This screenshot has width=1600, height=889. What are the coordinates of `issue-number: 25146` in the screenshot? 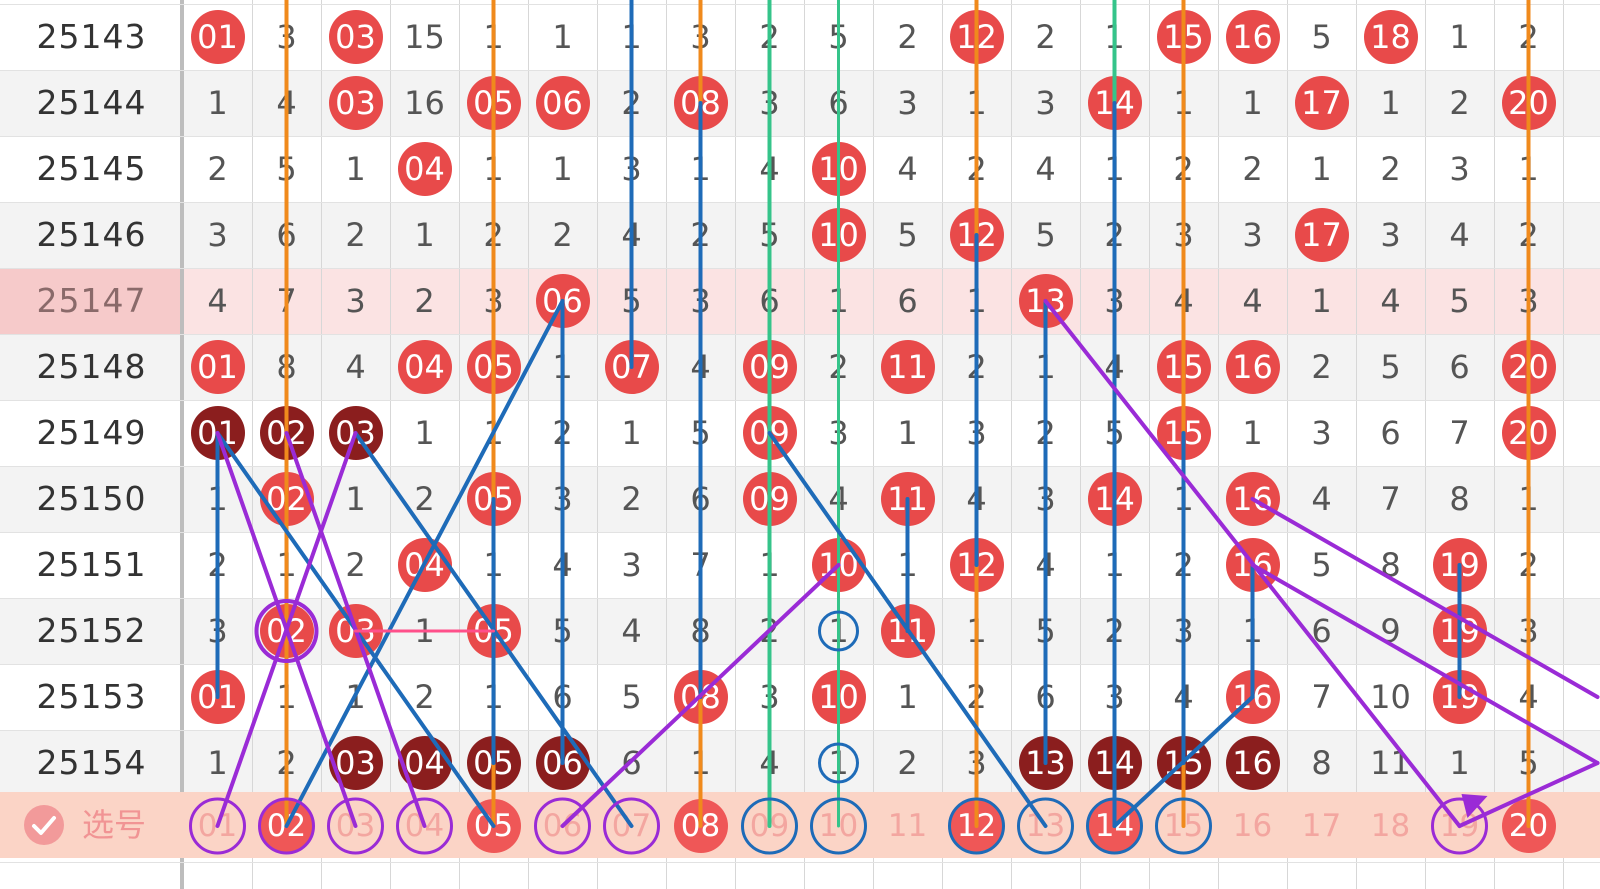 It's located at (91, 234).